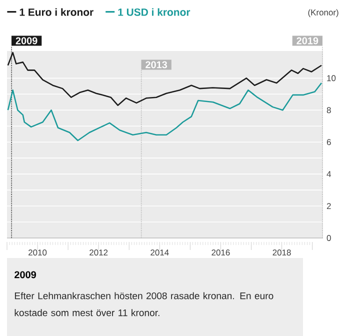 Image resolution: width=340 pixels, height=336 pixels. Describe the element at coordinates (159, 253) in the screenshot. I see `x-tick-label: 2014` at that location.